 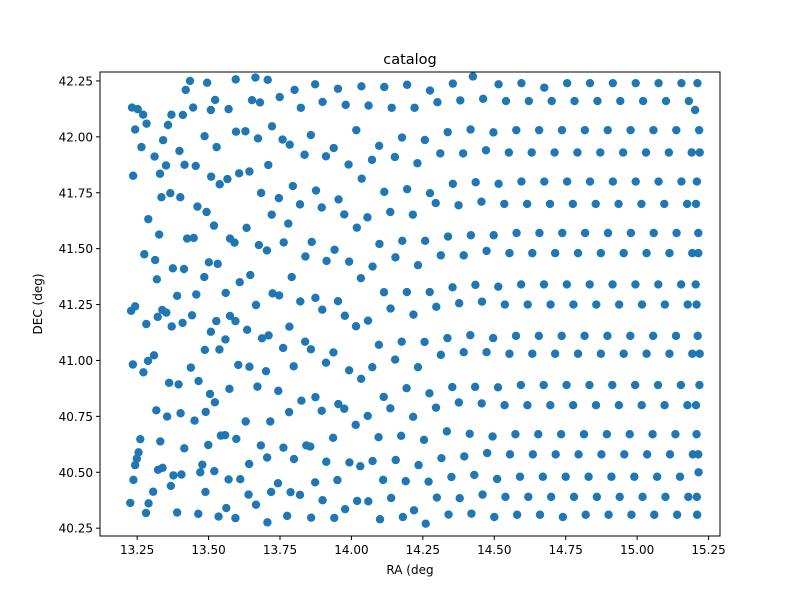 What do you see at coordinates (38, 304) in the screenshot?
I see `y-axis-label: DEC (deg)` at bounding box center [38, 304].